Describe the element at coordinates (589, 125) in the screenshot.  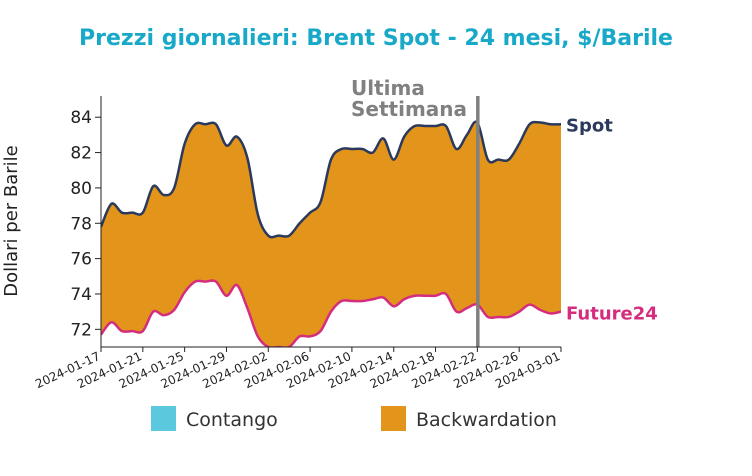
I see `series-label-spot: Spot` at that location.